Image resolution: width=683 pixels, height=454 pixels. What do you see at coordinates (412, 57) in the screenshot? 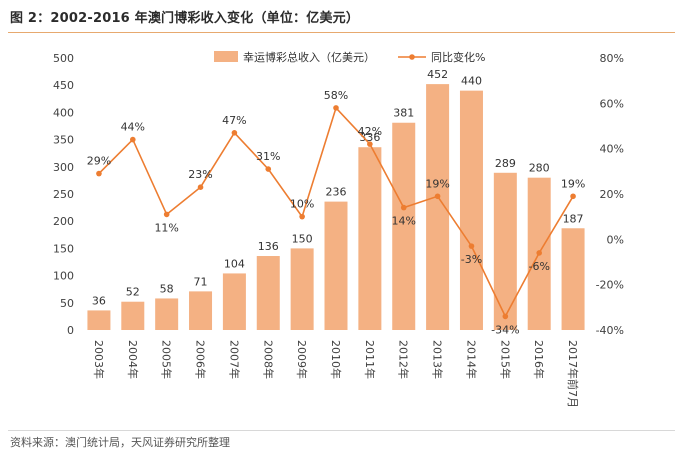
I see `legend-line-marker` at bounding box center [412, 57].